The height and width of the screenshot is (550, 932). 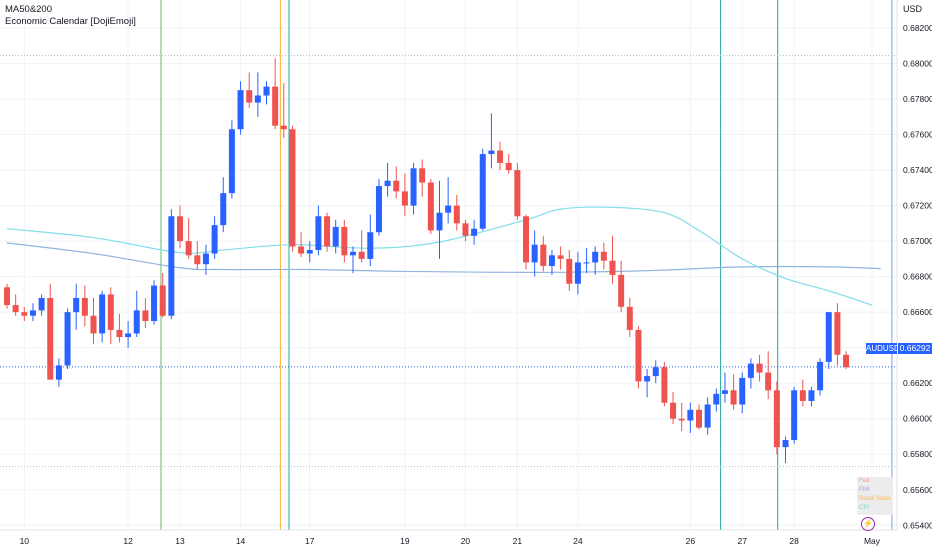 What do you see at coordinates (917, 525) in the screenshot?
I see `price-tick-label: 0.65400` at bounding box center [917, 525].